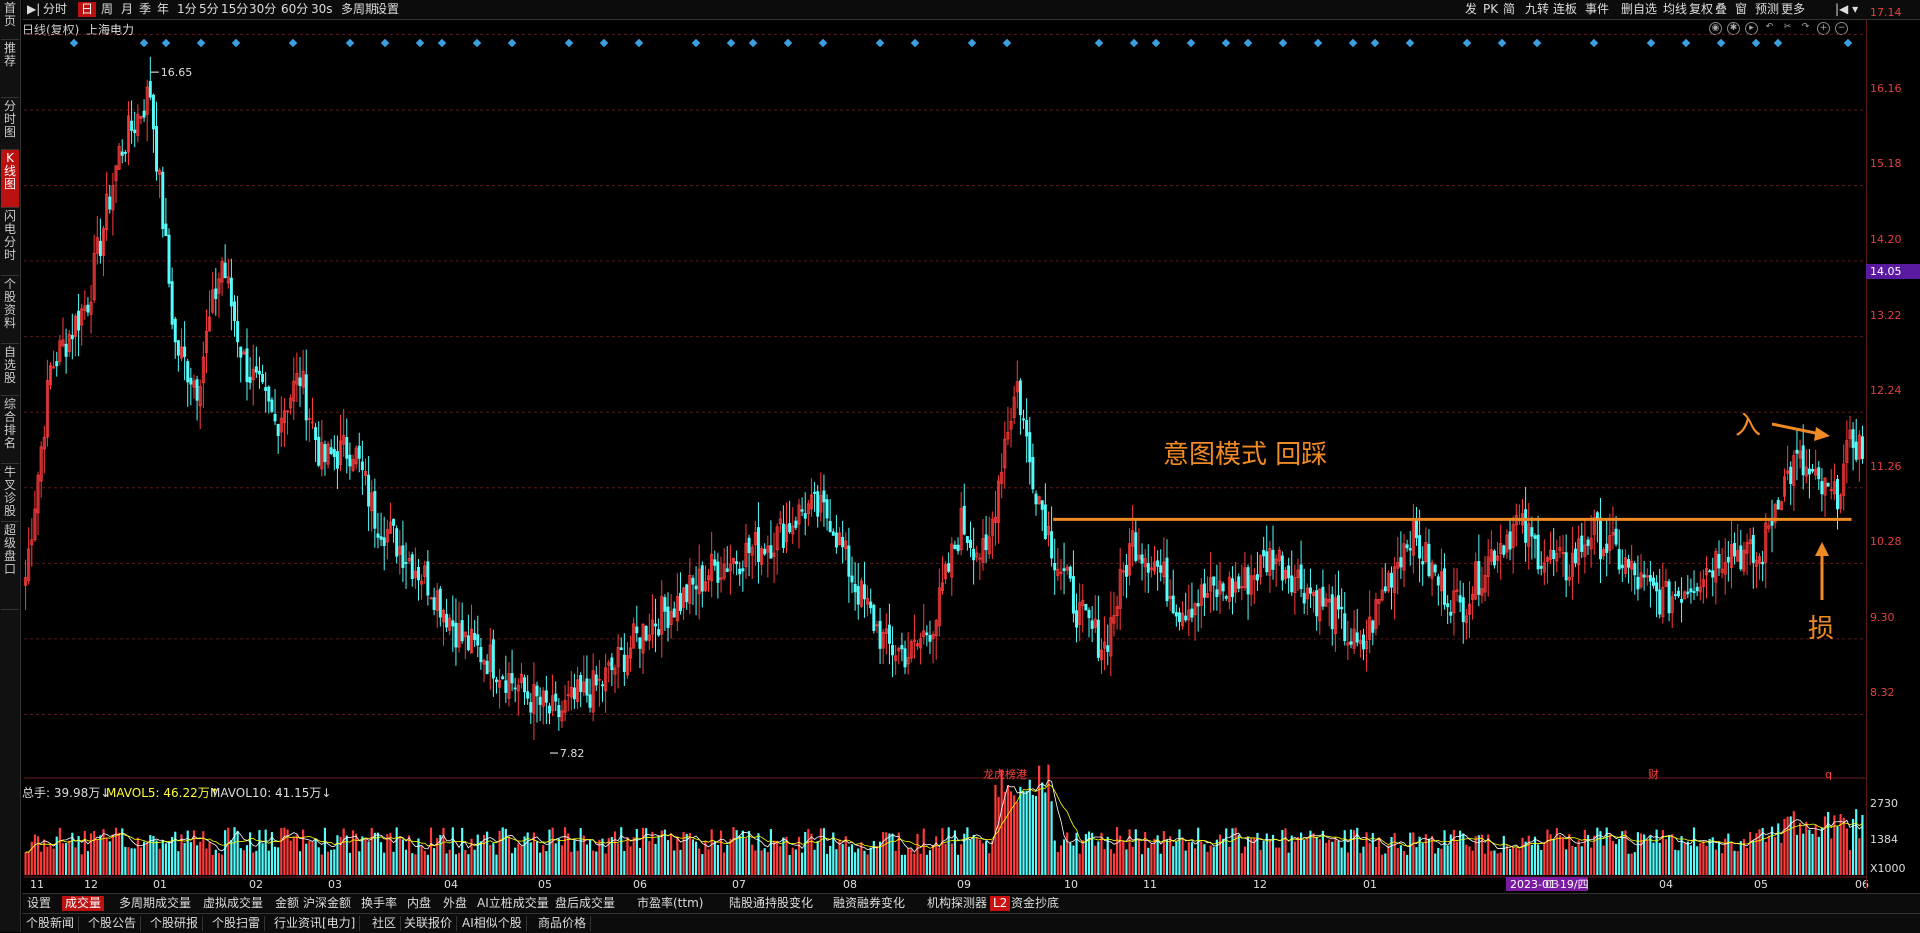  What do you see at coordinates (869, 903) in the screenshot?
I see `indicator-tab-13: 融资融券变化` at bounding box center [869, 903].